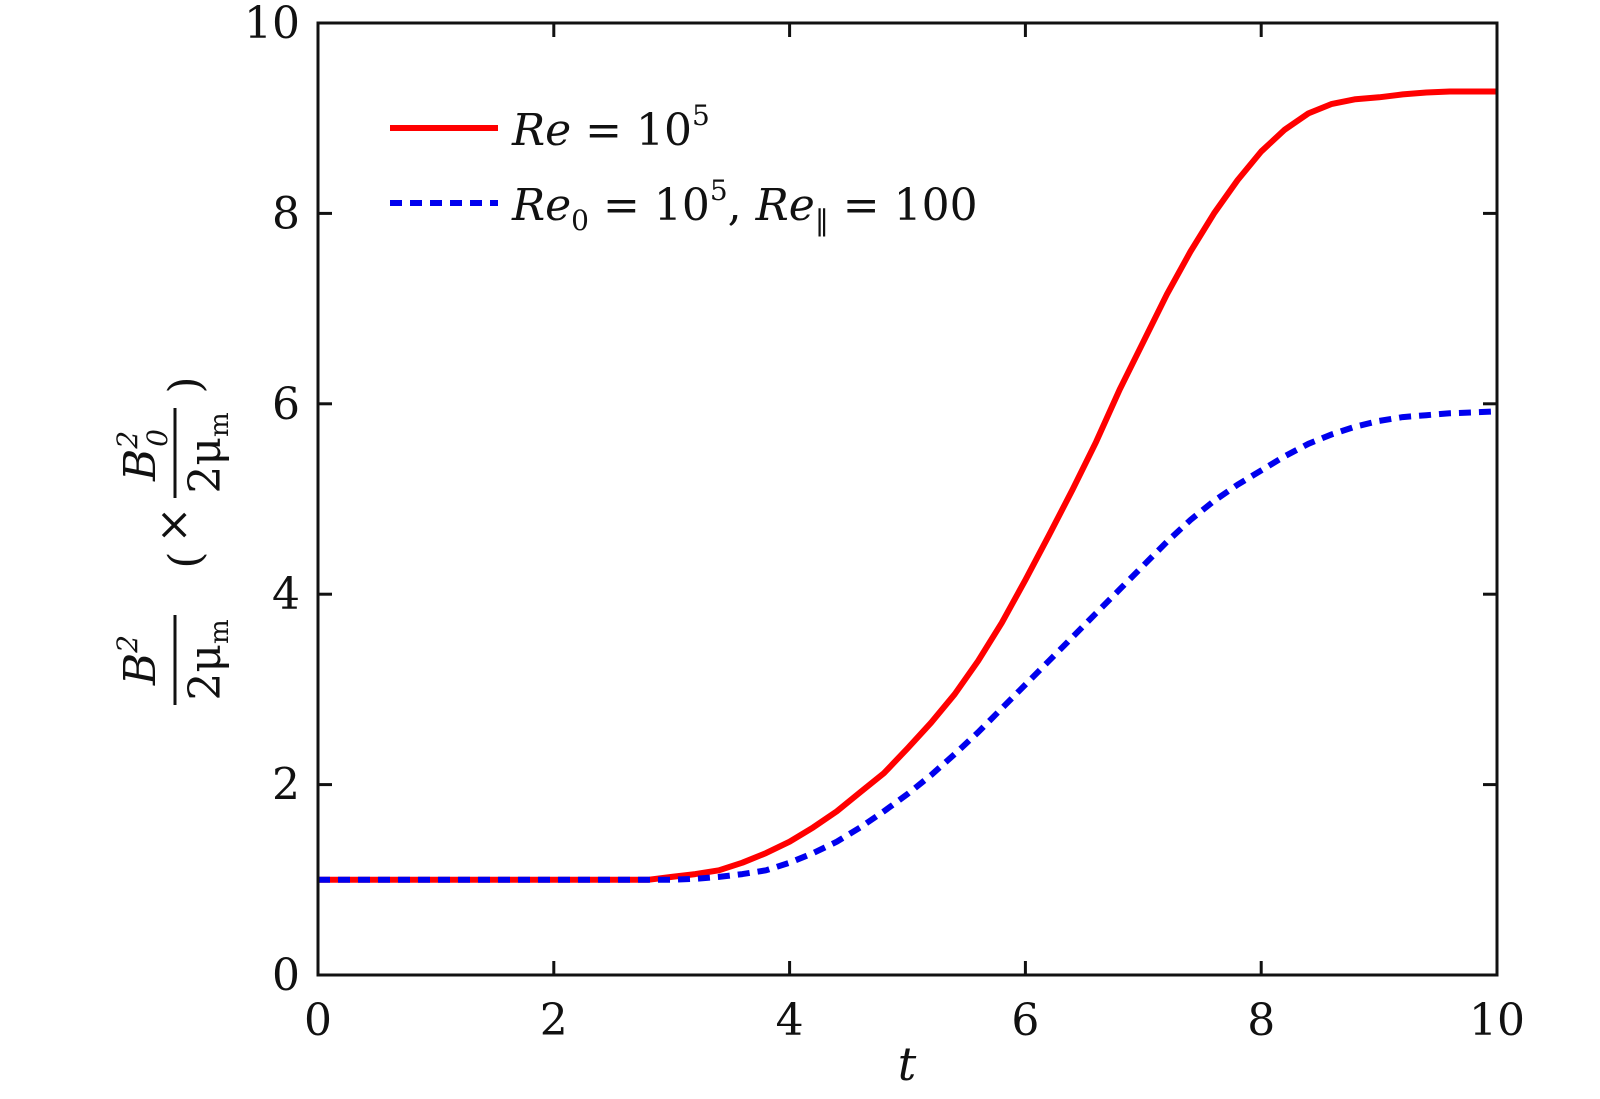 Image resolution: width=1600 pixels, height=1099 pixels. Describe the element at coordinates (286, 975) in the screenshot. I see `y-tick-label: 0` at that location.